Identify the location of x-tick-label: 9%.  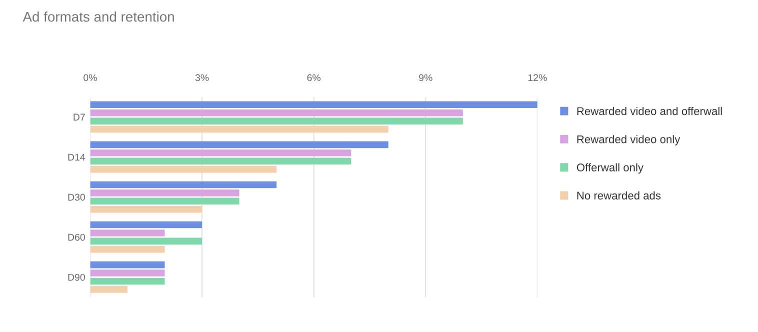
(425, 78).